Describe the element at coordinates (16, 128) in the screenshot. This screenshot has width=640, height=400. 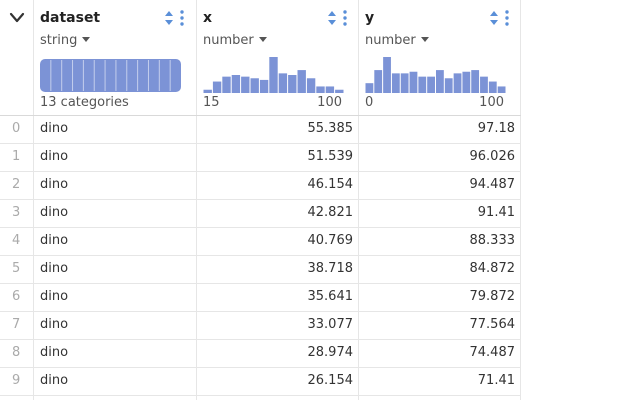
I see `row-index: 0` at that location.